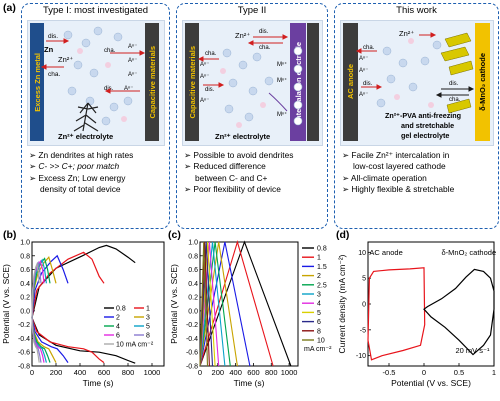  What do you see at coordinates (385, 252) in the screenshot?
I see `series-label-ac-anode: AC anode` at bounding box center [385, 252].